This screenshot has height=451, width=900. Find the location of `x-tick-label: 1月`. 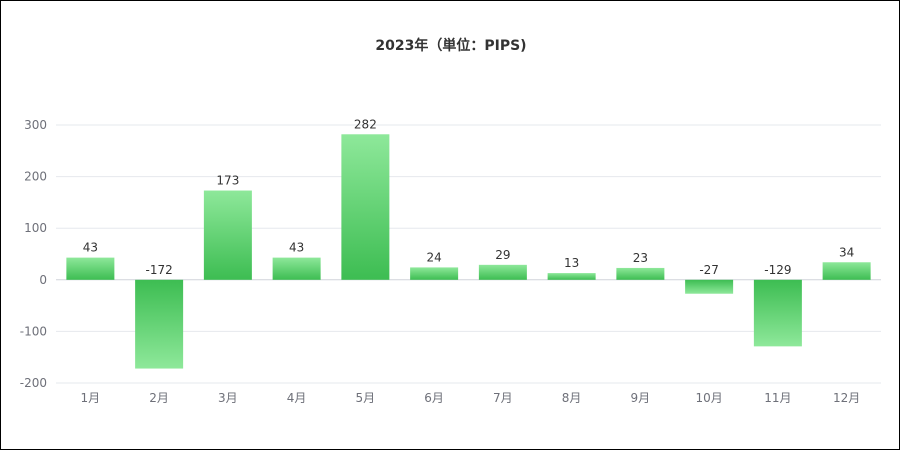

x-tick-label: 1月 is located at coordinates (91, 398).